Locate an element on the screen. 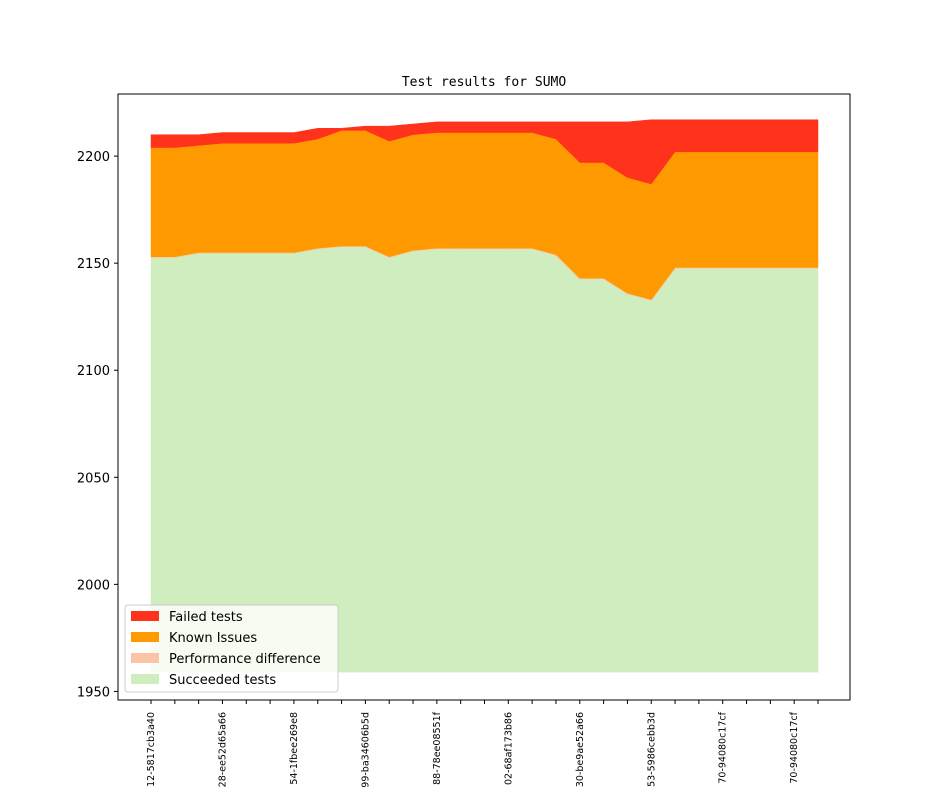  y-tick-label: 2200 is located at coordinates (93, 157).